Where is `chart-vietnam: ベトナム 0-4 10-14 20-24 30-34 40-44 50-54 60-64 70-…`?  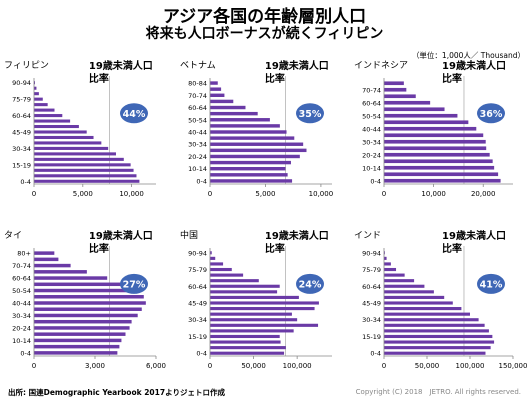
chart-vietnam: ベトナム 0-4 10-14 20-24 30-34 40-44 50-54 60-64 70-… is located at coordinates (262, 130).